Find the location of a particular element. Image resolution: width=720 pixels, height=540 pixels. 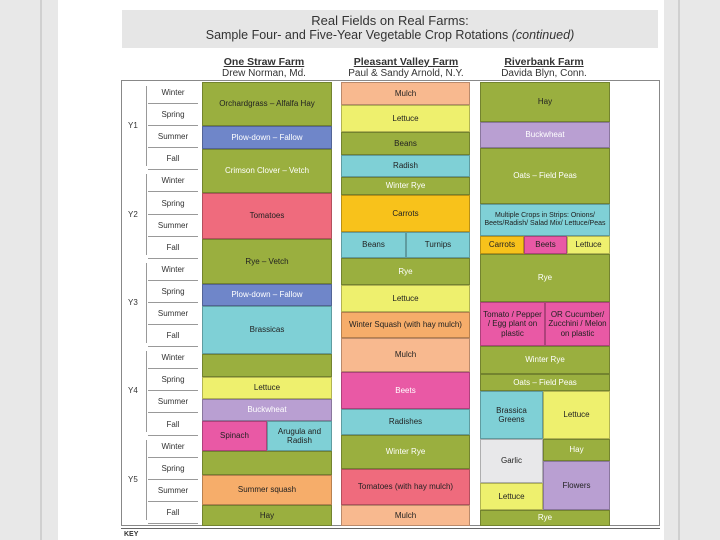

crop-block: Winter Squash (with hay mulch) is located at coordinates (405, 325).